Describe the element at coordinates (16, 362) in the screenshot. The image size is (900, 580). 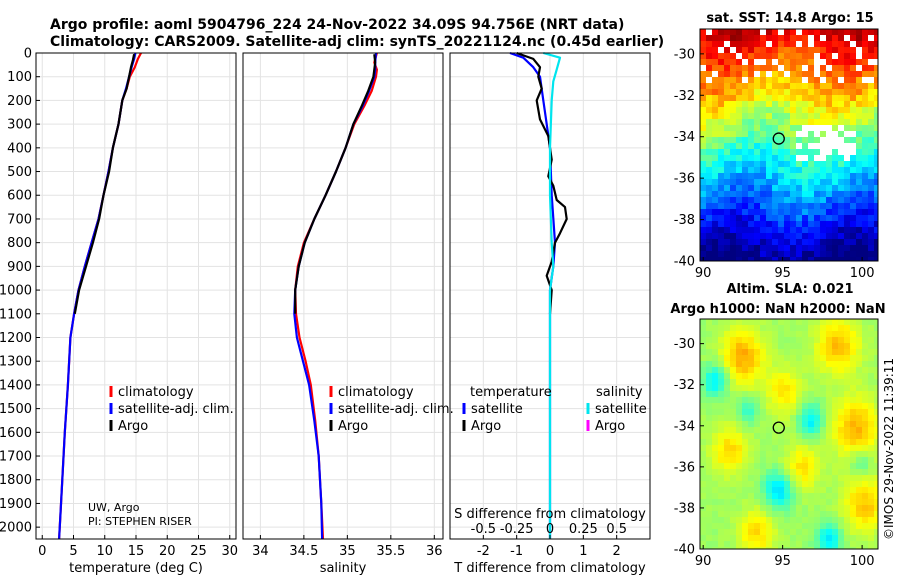
I see `y-tick-label: 1300` at that location.